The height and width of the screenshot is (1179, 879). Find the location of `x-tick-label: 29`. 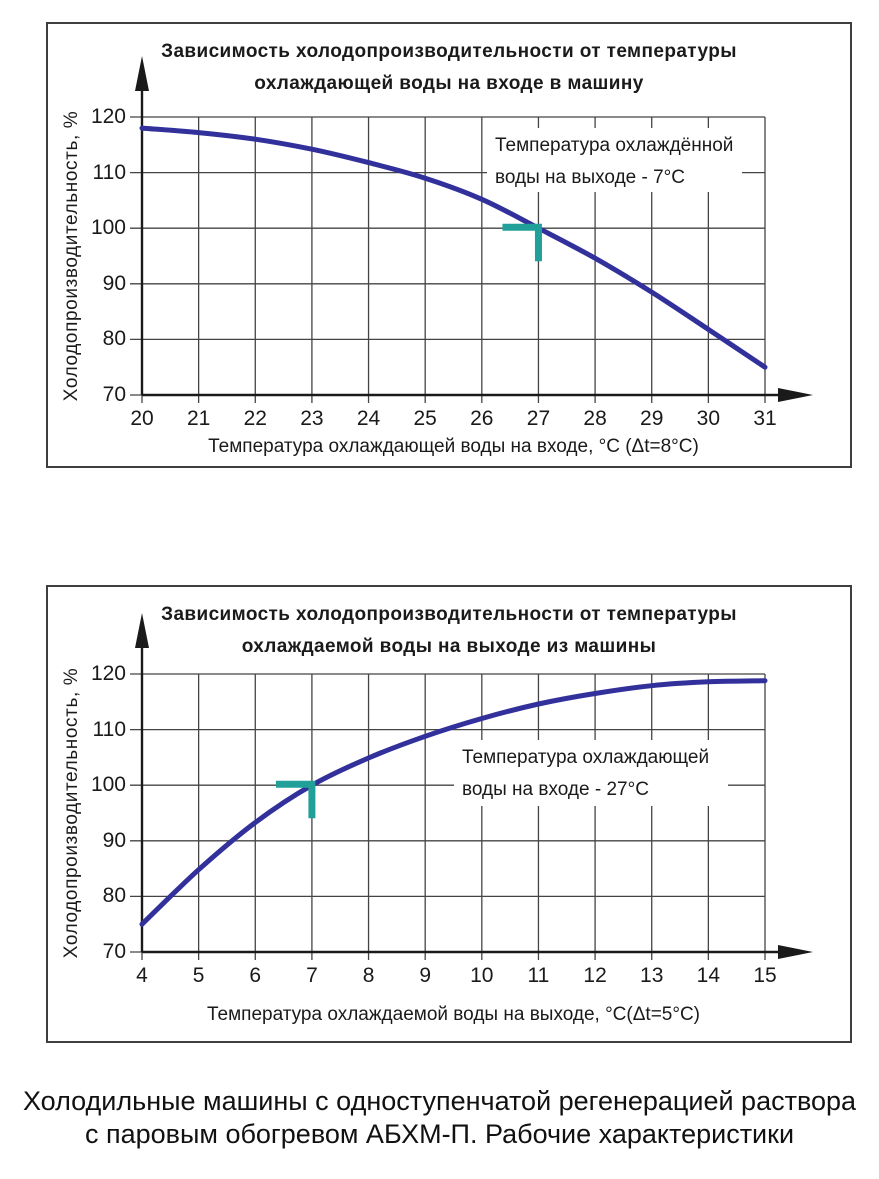

x-tick-label: 29 is located at coordinates (652, 418).